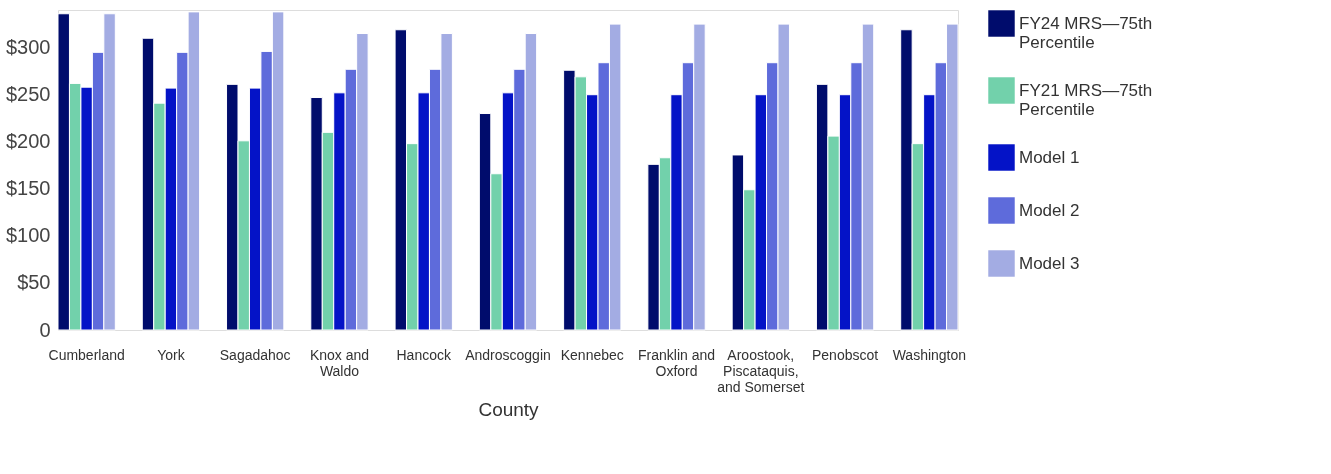 The height and width of the screenshot is (474, 1331). Describe the element at coordinates (45, 329) in the screenshot. I see `y-tick-label: 0` at that location.